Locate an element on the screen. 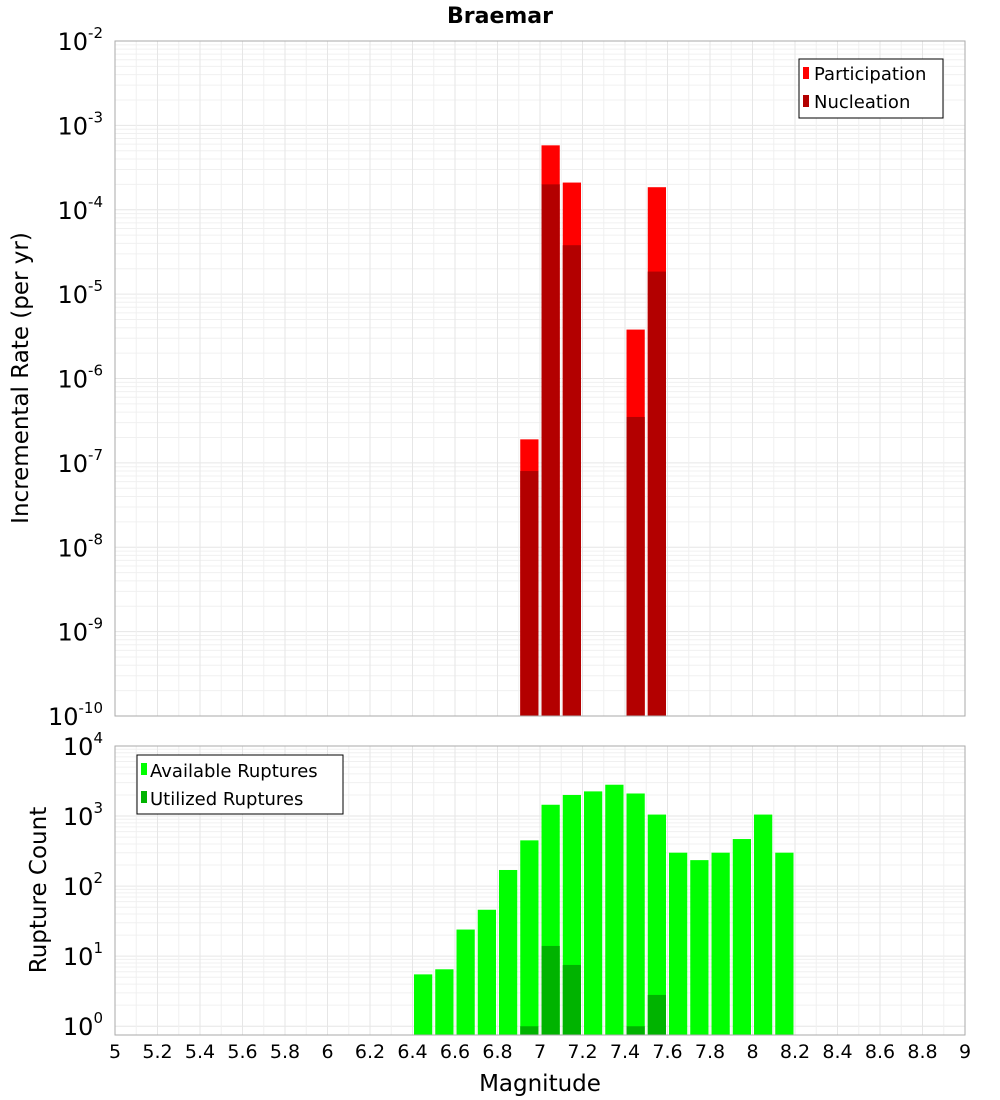  x-tick-label: 5.8 is located at coordinates (285, 1052).